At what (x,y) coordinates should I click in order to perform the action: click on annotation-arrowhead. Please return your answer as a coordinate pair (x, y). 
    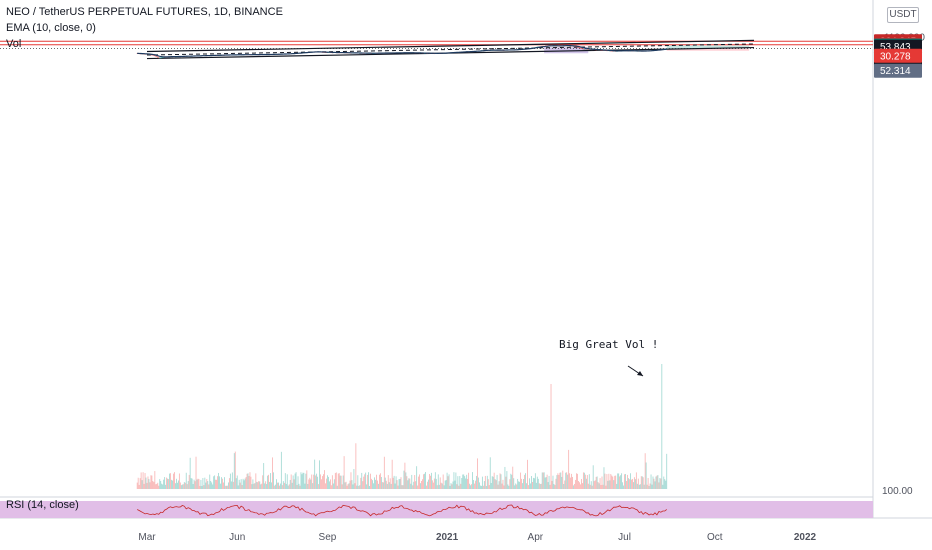
    Looking at the image, I should click on (640, 373).